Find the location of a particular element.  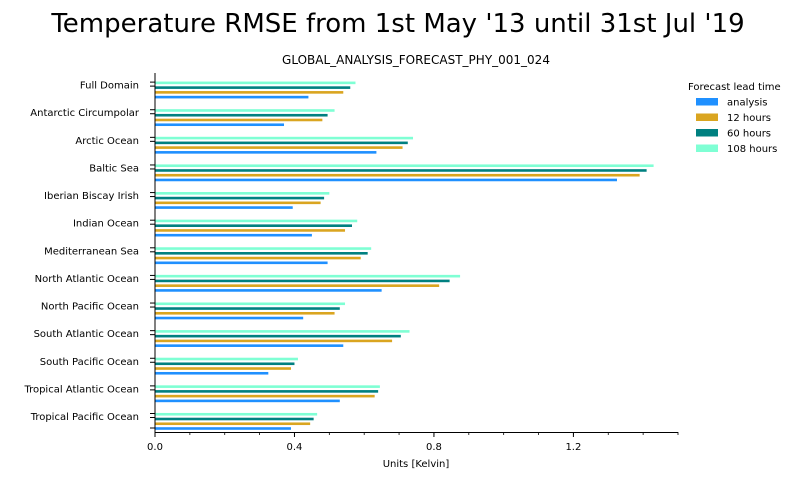

bar-baltic-sea-analysis is located at coordinates (386, 180).